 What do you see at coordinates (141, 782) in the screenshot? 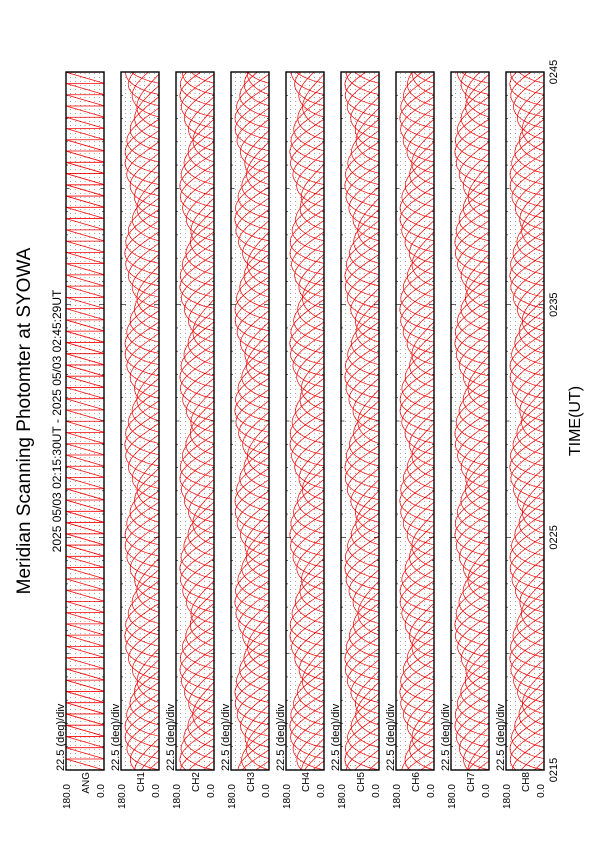
I see `channel-label: CH1` at bounding box center [141, 782].